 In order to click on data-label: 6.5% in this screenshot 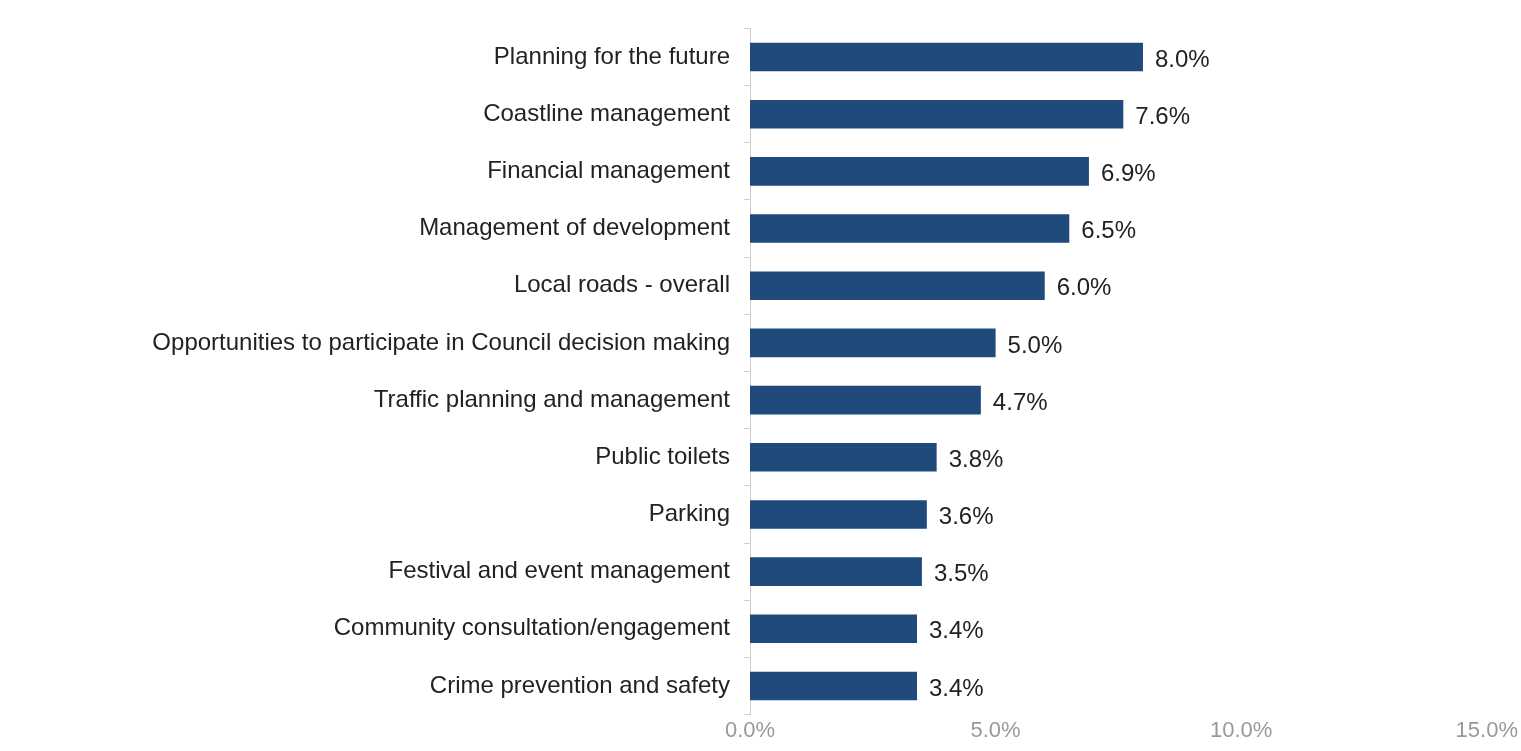, I will do `click(1108, 230)`.